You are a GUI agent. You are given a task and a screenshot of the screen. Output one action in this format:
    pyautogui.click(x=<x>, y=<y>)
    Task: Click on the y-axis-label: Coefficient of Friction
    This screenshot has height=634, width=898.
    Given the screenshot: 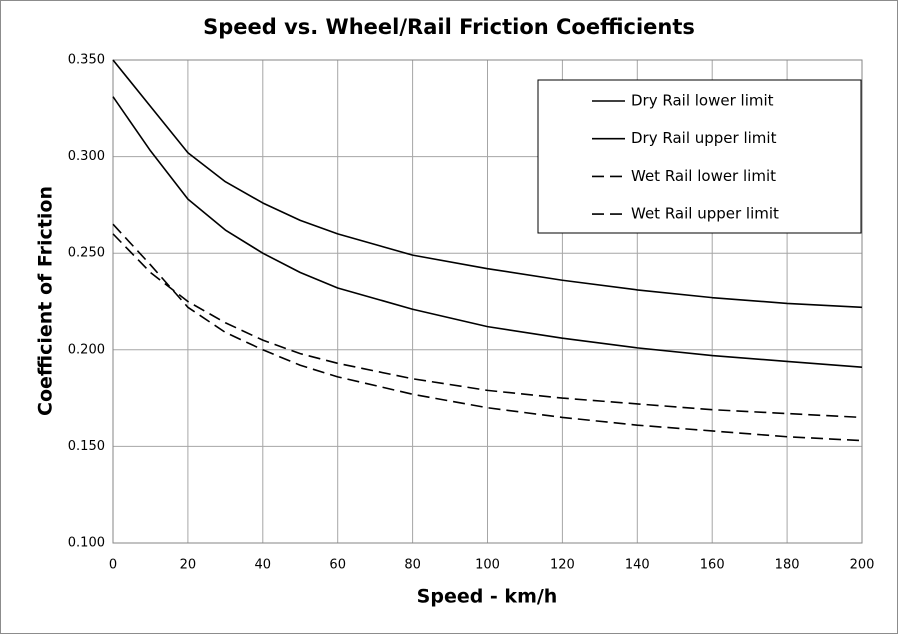 What is the action you would take?
    pyautogui.click(x=46, y=301)
    